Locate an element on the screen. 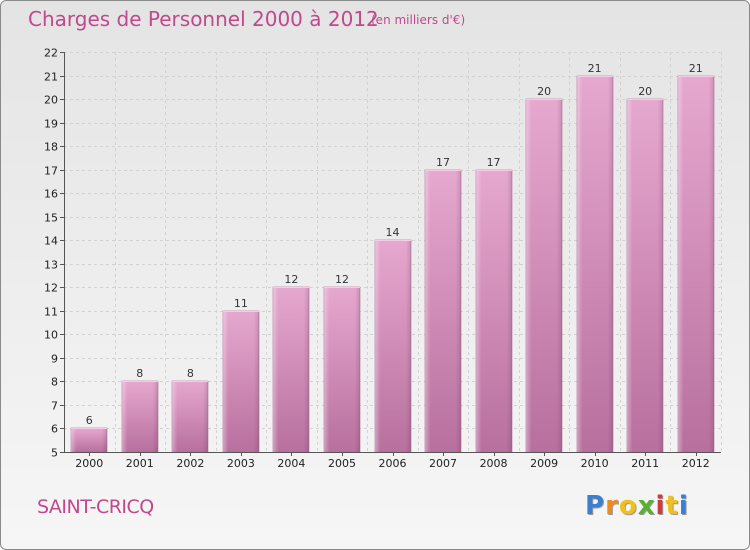 The height and width of the screenshot is (550, 750). logo-letter: r is located at coordinates (612, 506).